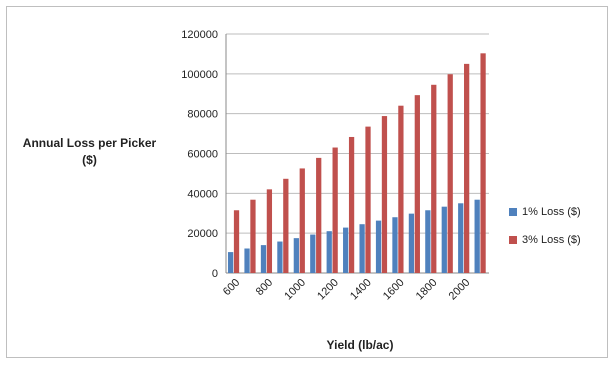 The width and height of the screenshot is (615, 366). I want to click on x-tick-label-1600: 1600, so click(394, 290).